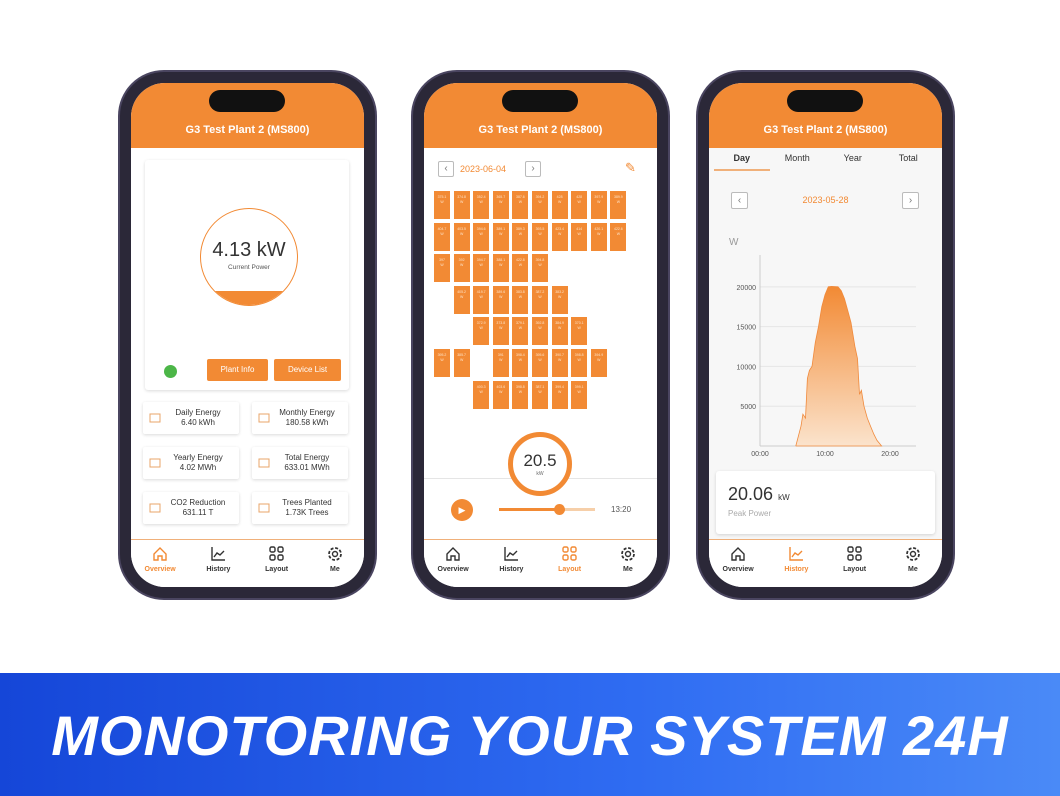 The height and width of the screenshot is (796, 1060). I want to click on stat-label: Trees Planted, so click(307, 502).